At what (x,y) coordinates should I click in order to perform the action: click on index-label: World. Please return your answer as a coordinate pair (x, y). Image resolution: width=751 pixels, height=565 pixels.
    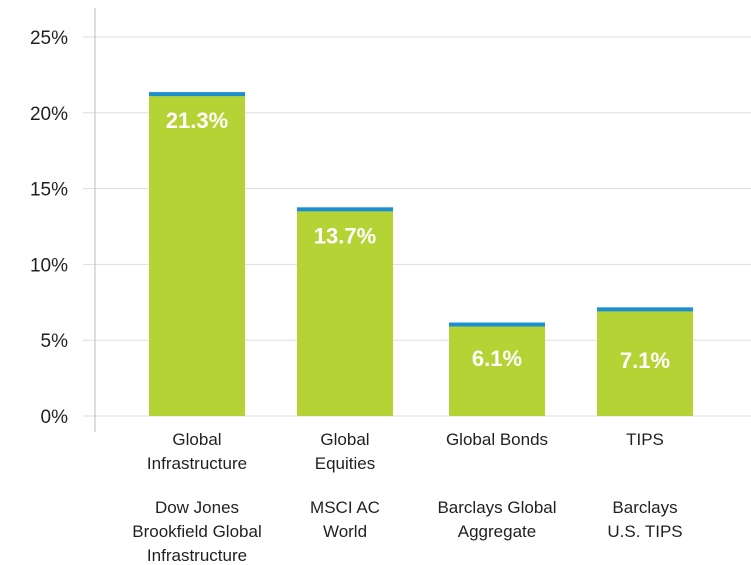
    Looking at the image, I should click on (345, 531).